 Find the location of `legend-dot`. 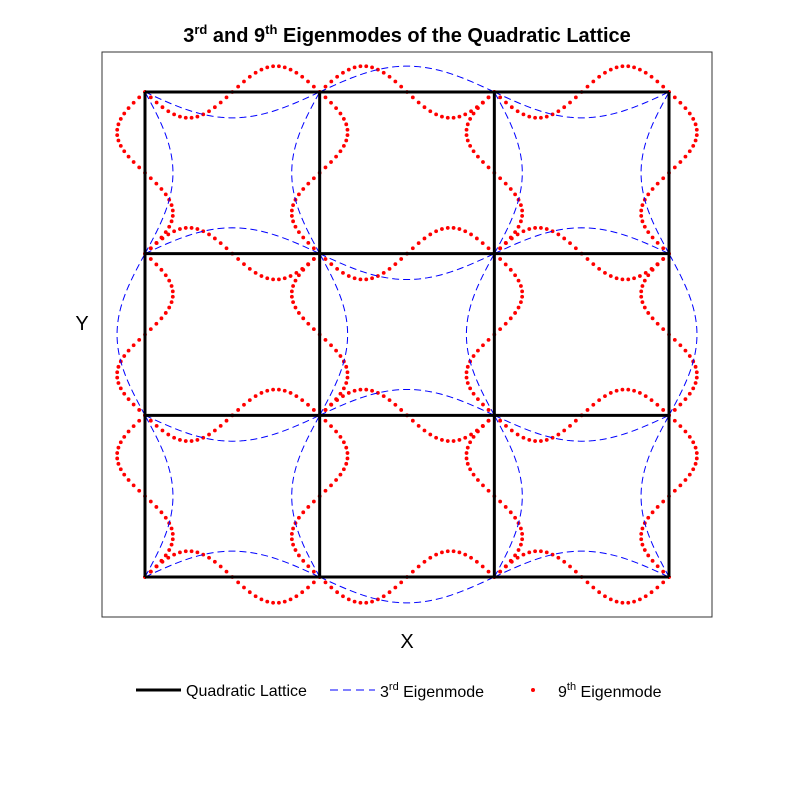

legend-dot is located at coordinates (533, 690).